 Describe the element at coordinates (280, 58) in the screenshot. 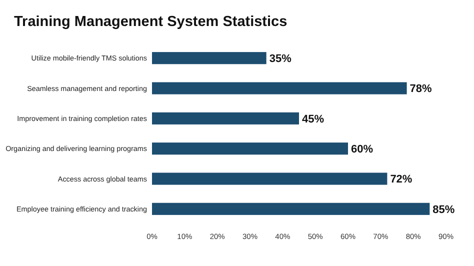

I see `data-label: 35%` at that location.